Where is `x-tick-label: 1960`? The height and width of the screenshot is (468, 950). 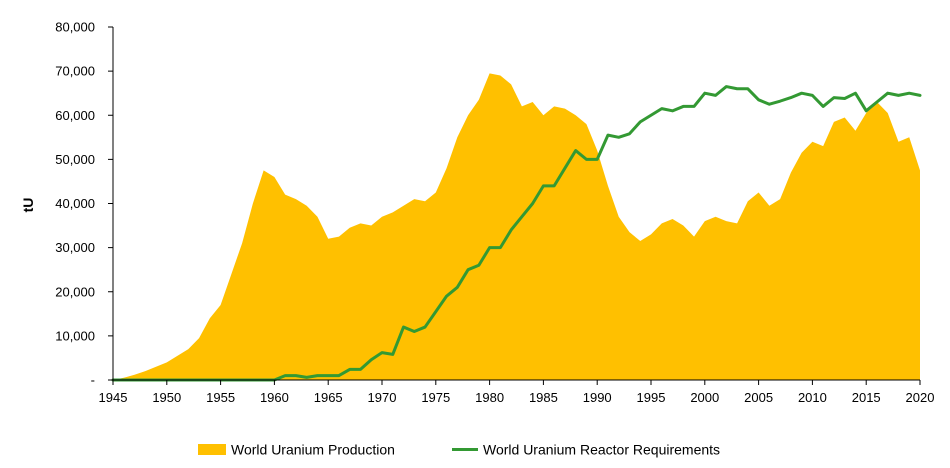
x-tick-label: 1960 is located at coordinates (274, 397).